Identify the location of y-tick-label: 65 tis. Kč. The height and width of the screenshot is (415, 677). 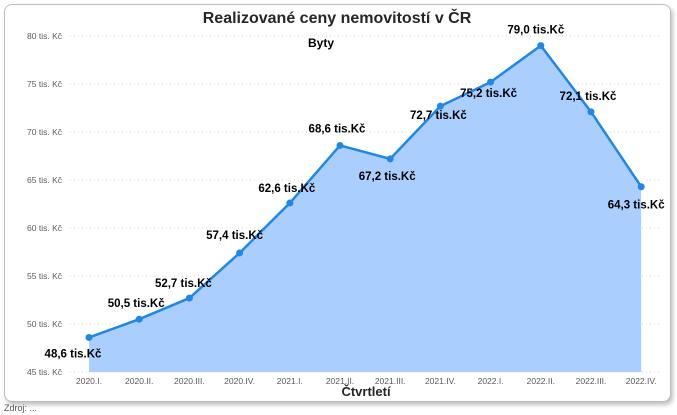
(45, 180).